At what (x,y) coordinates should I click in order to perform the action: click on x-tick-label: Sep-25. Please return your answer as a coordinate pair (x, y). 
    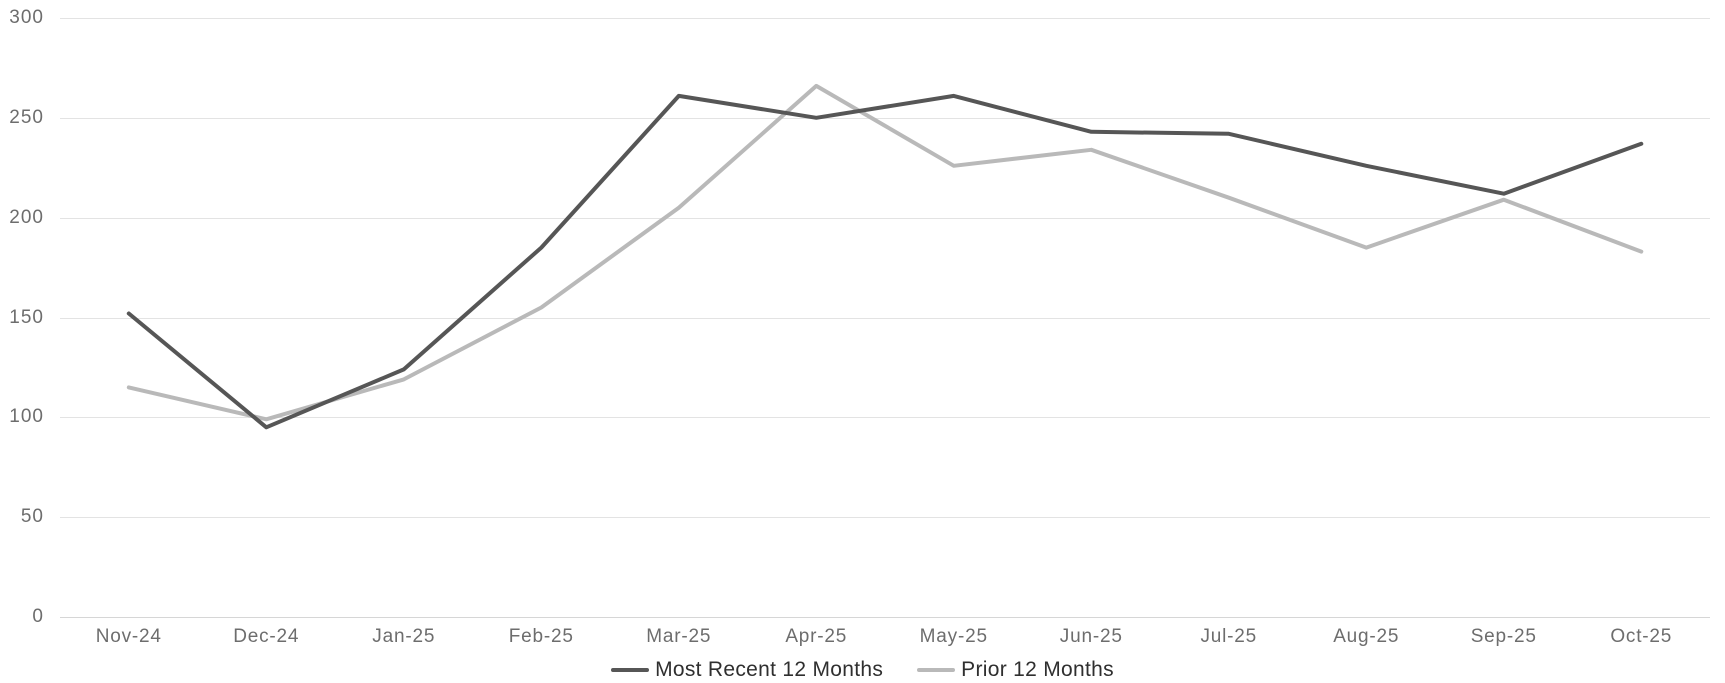
    Looking at the image, I should click on (1503, 636).